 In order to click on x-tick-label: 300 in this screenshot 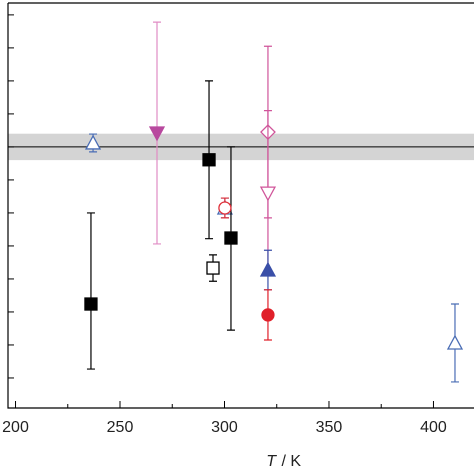, I will do `click(224, 427)`.